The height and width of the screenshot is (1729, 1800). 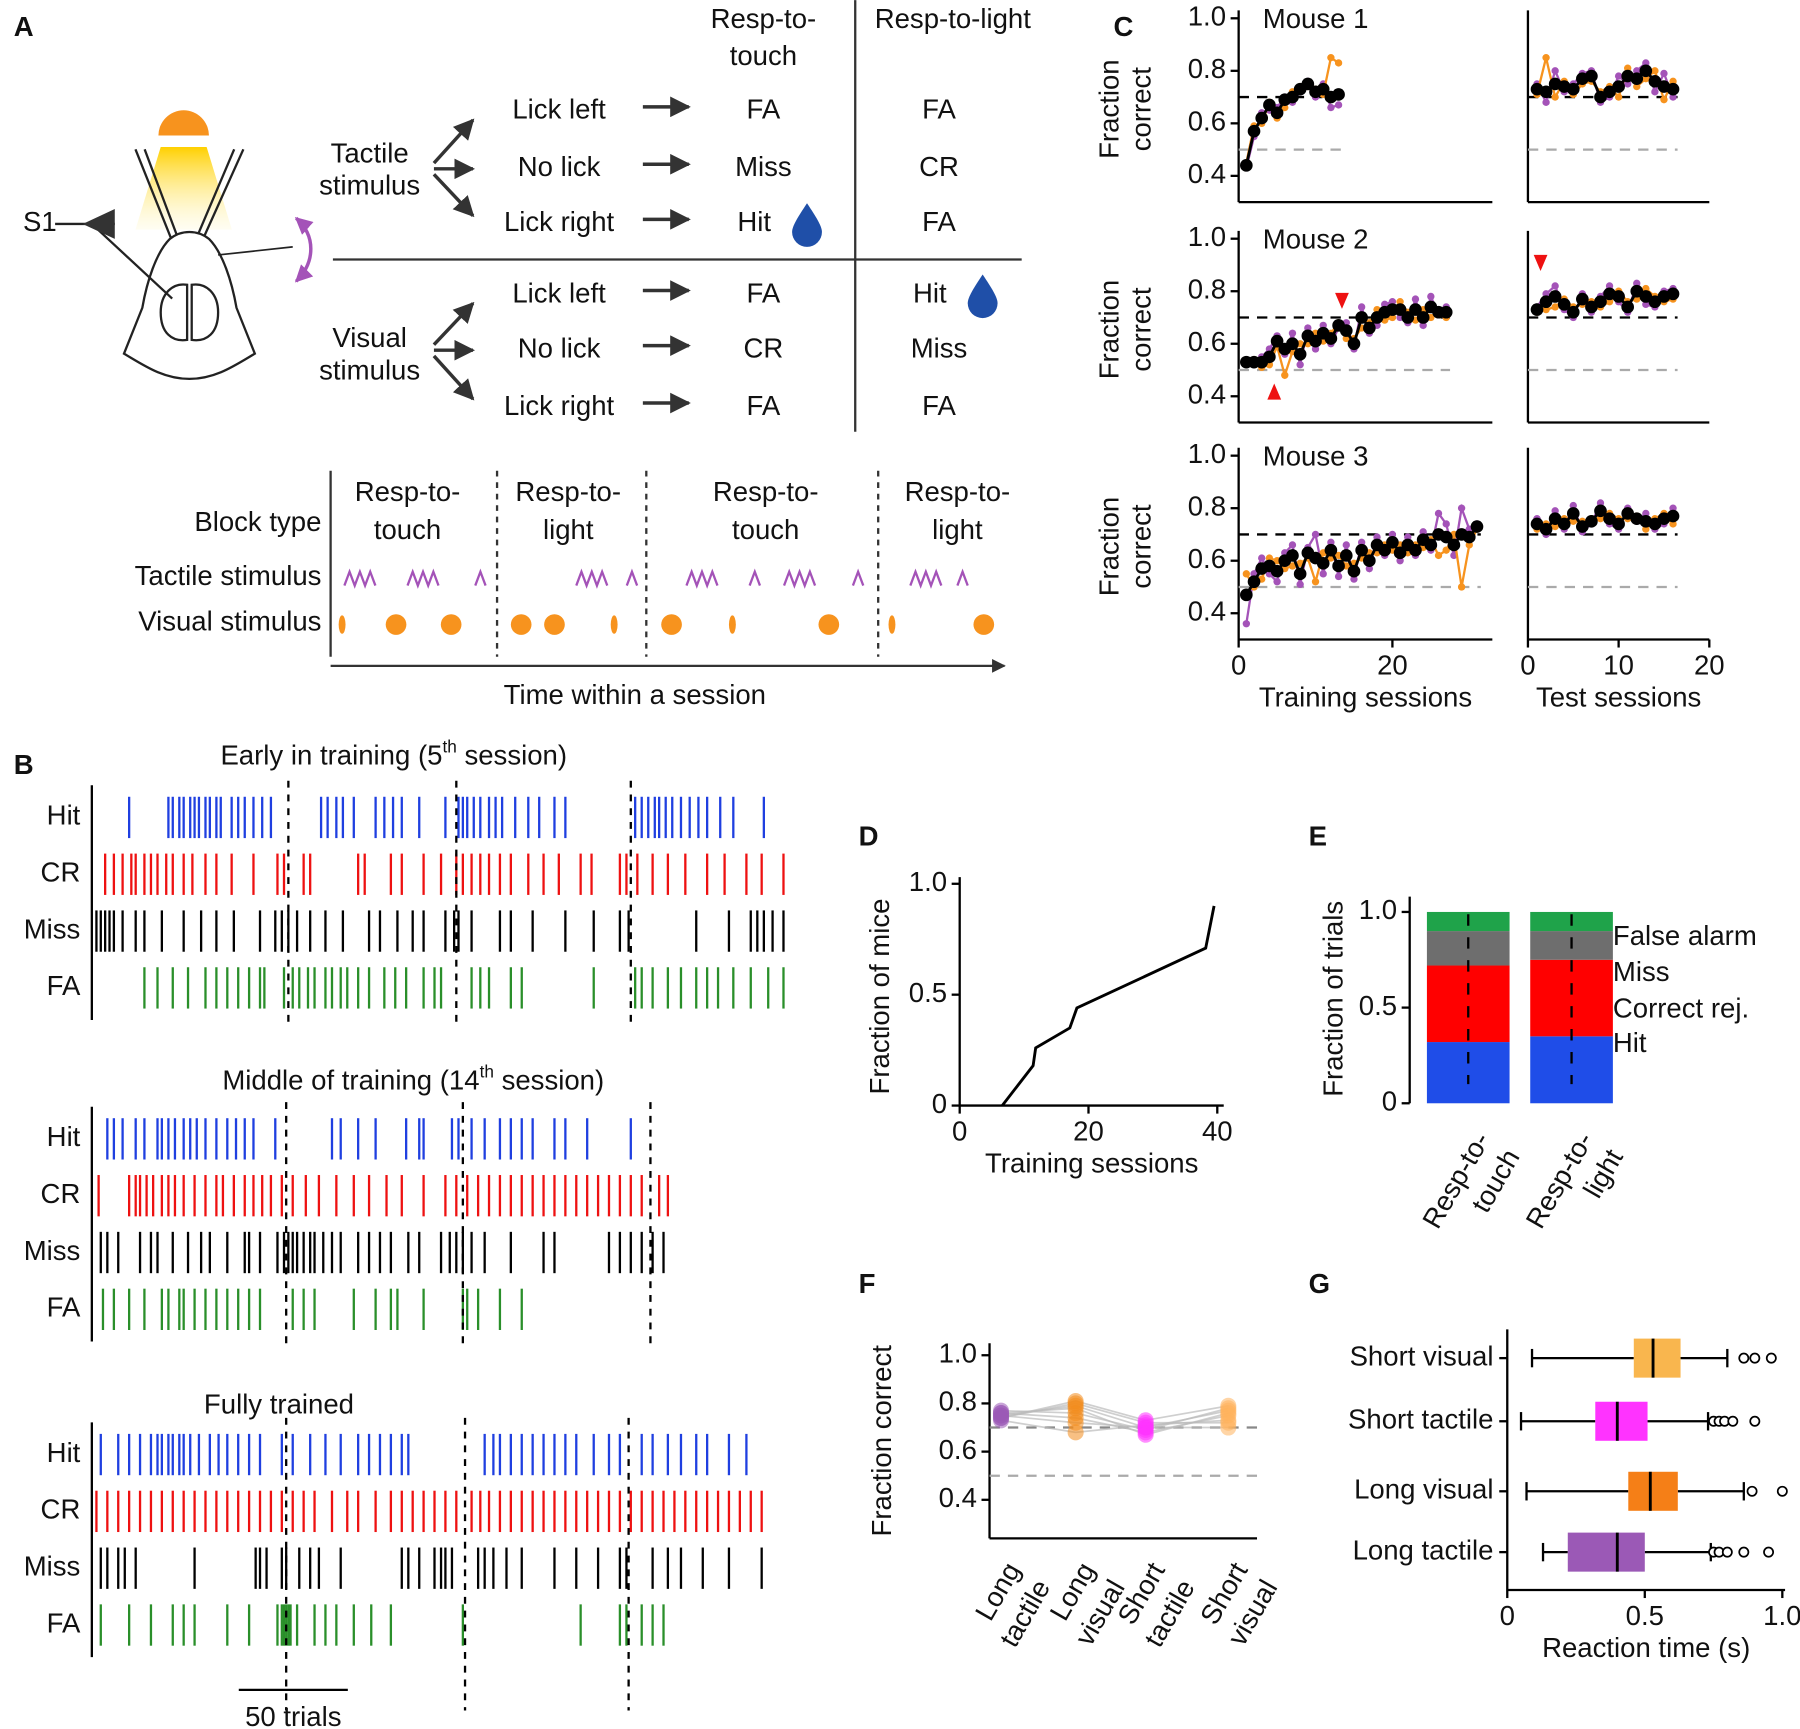 I want to click on legend-entry: Correct rej., so click(x=1681, y=1008).